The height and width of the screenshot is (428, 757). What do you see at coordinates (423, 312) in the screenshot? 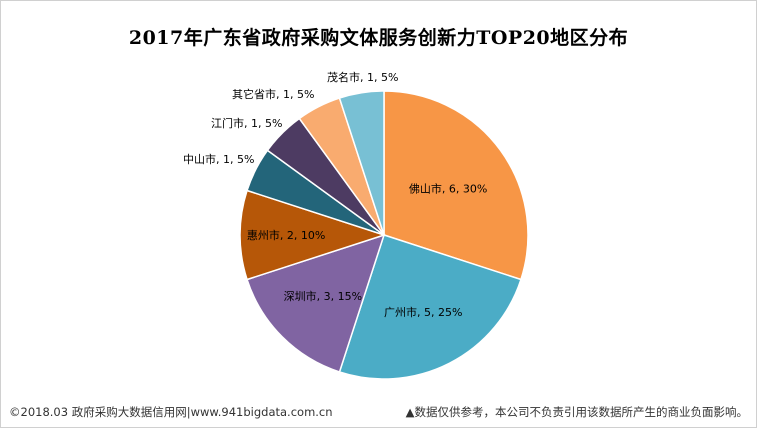
I see `slice-label-2: 广州市, 5, 25%` at bounding box center [423, 312].